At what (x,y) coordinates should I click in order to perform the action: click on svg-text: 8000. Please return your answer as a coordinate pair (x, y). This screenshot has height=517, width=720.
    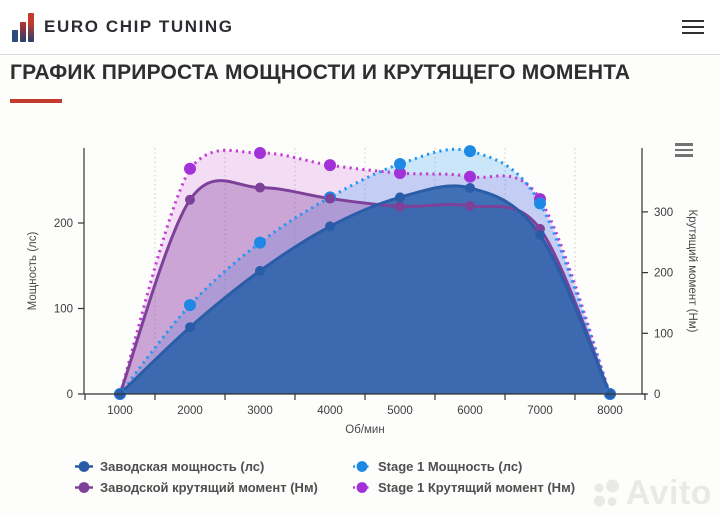
    Looking at the image, I should click on (610, 411).